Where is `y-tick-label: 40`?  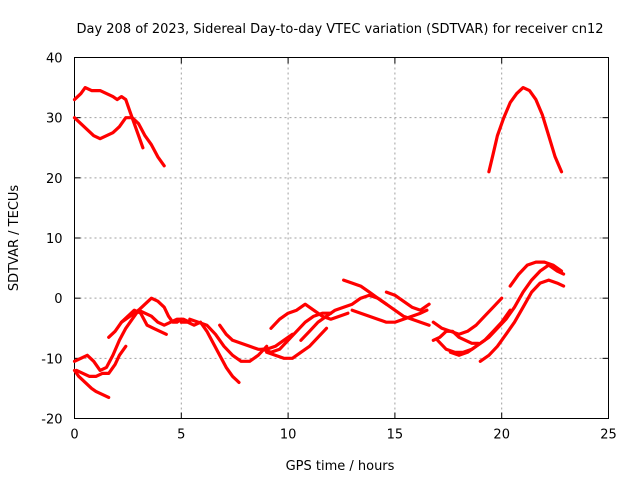 y-tick-label: 40 is located at coordinates (54, 59).